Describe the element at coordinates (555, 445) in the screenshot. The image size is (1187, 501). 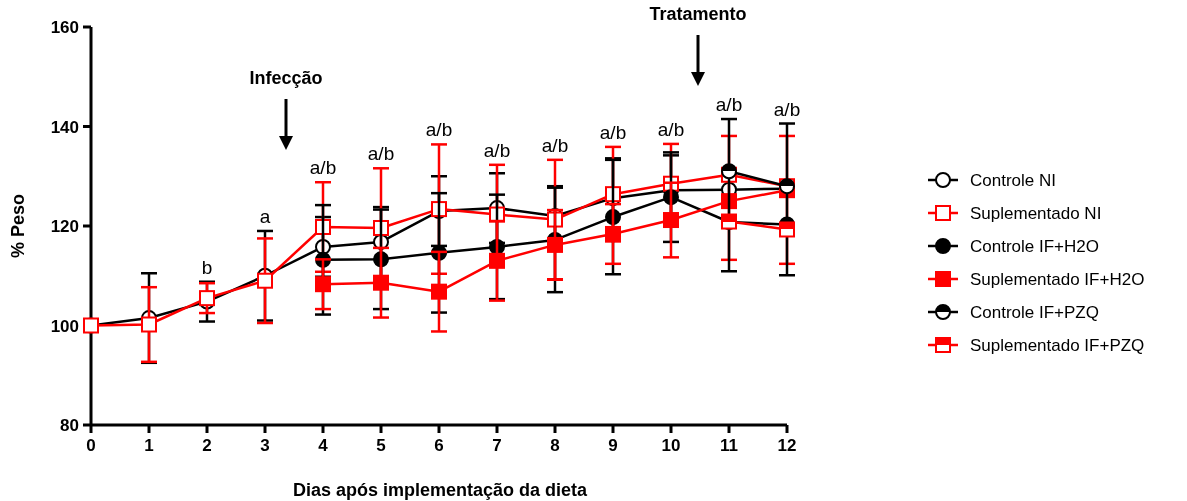
I see `x-tick-label: 8` at that location.